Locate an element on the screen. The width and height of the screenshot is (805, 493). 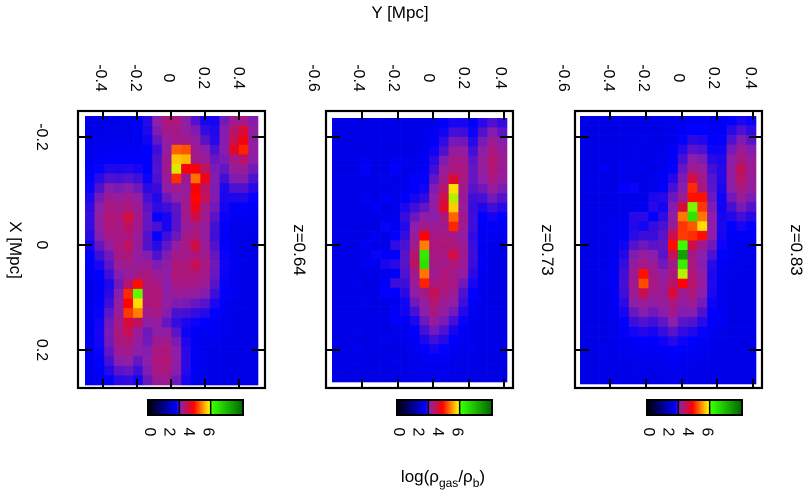
y-tick-label: -0.4 is located at coordinates (100, 78).